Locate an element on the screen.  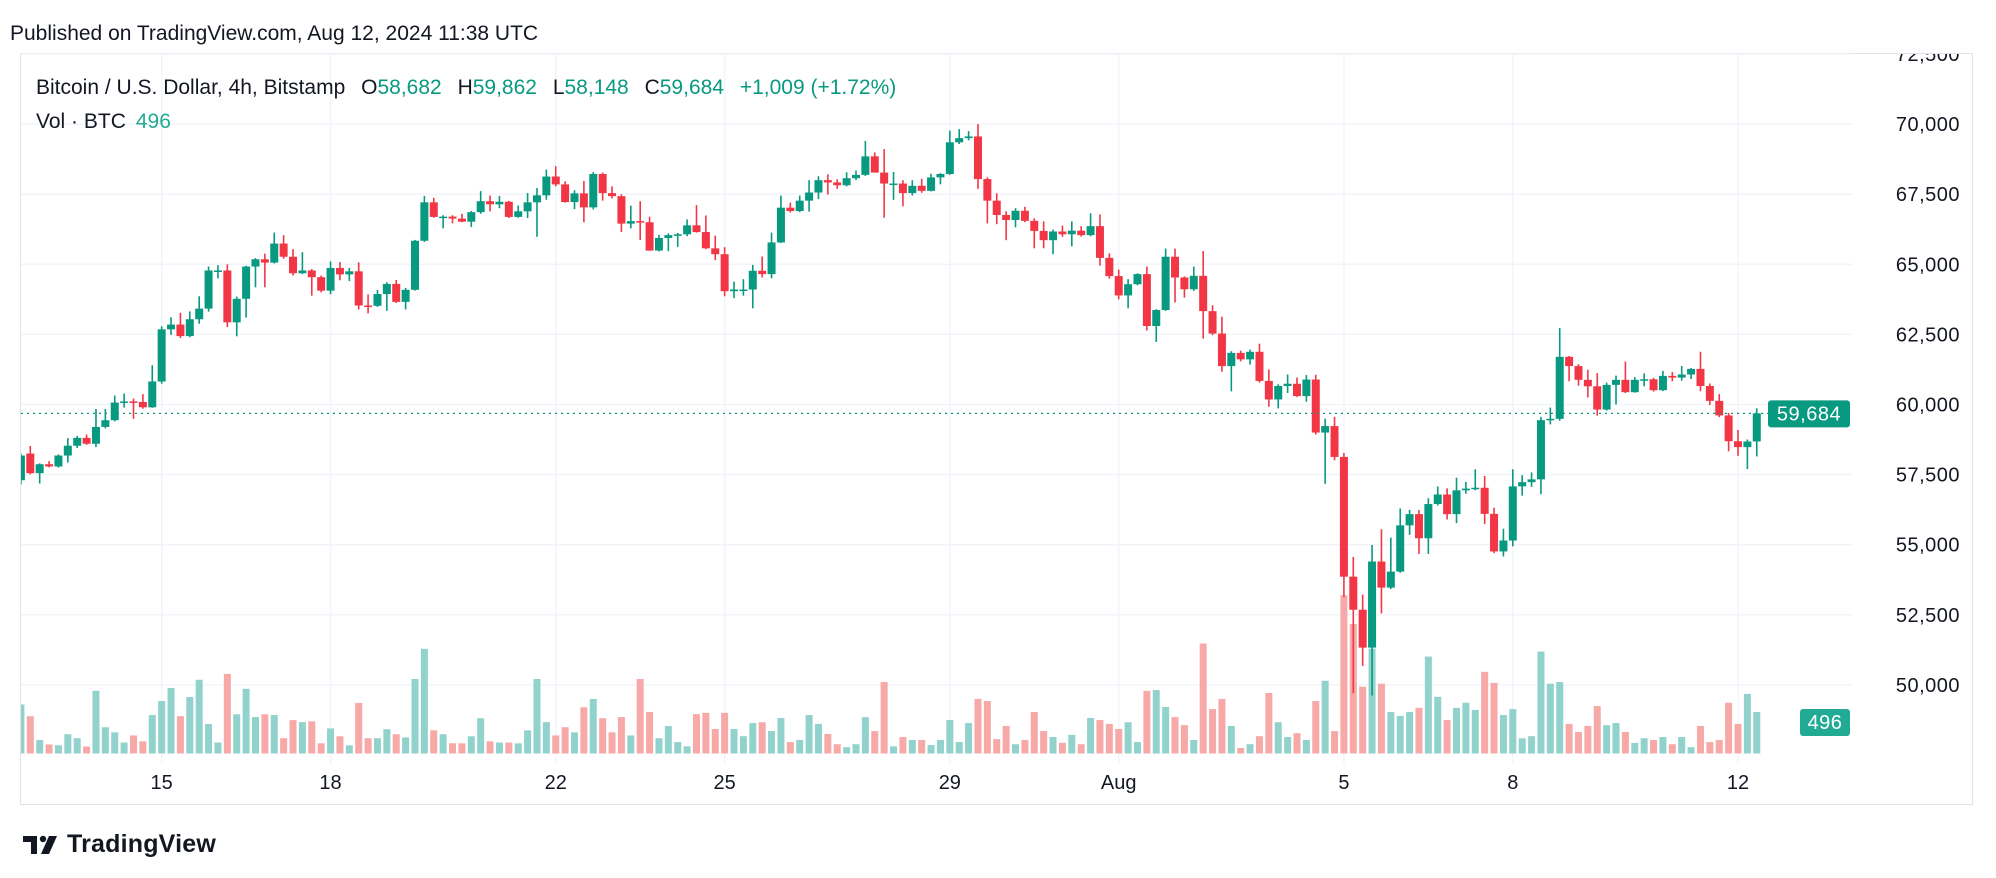
open-label: O is located at coordinates (369, 87).